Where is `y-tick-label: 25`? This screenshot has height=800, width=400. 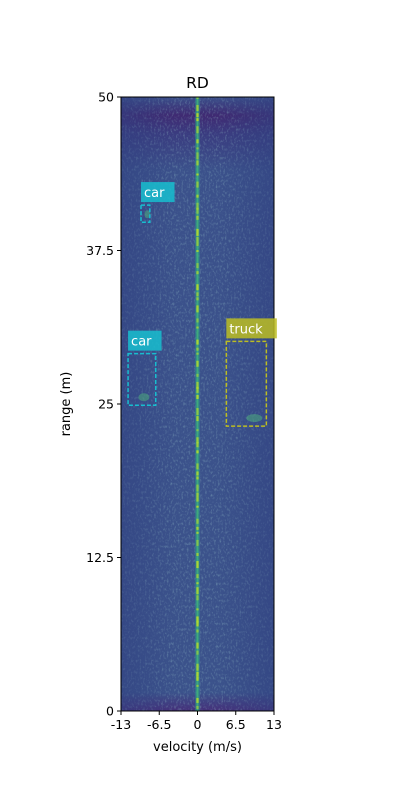 y-tick-label: 25 is located at coordinates (106, 404).